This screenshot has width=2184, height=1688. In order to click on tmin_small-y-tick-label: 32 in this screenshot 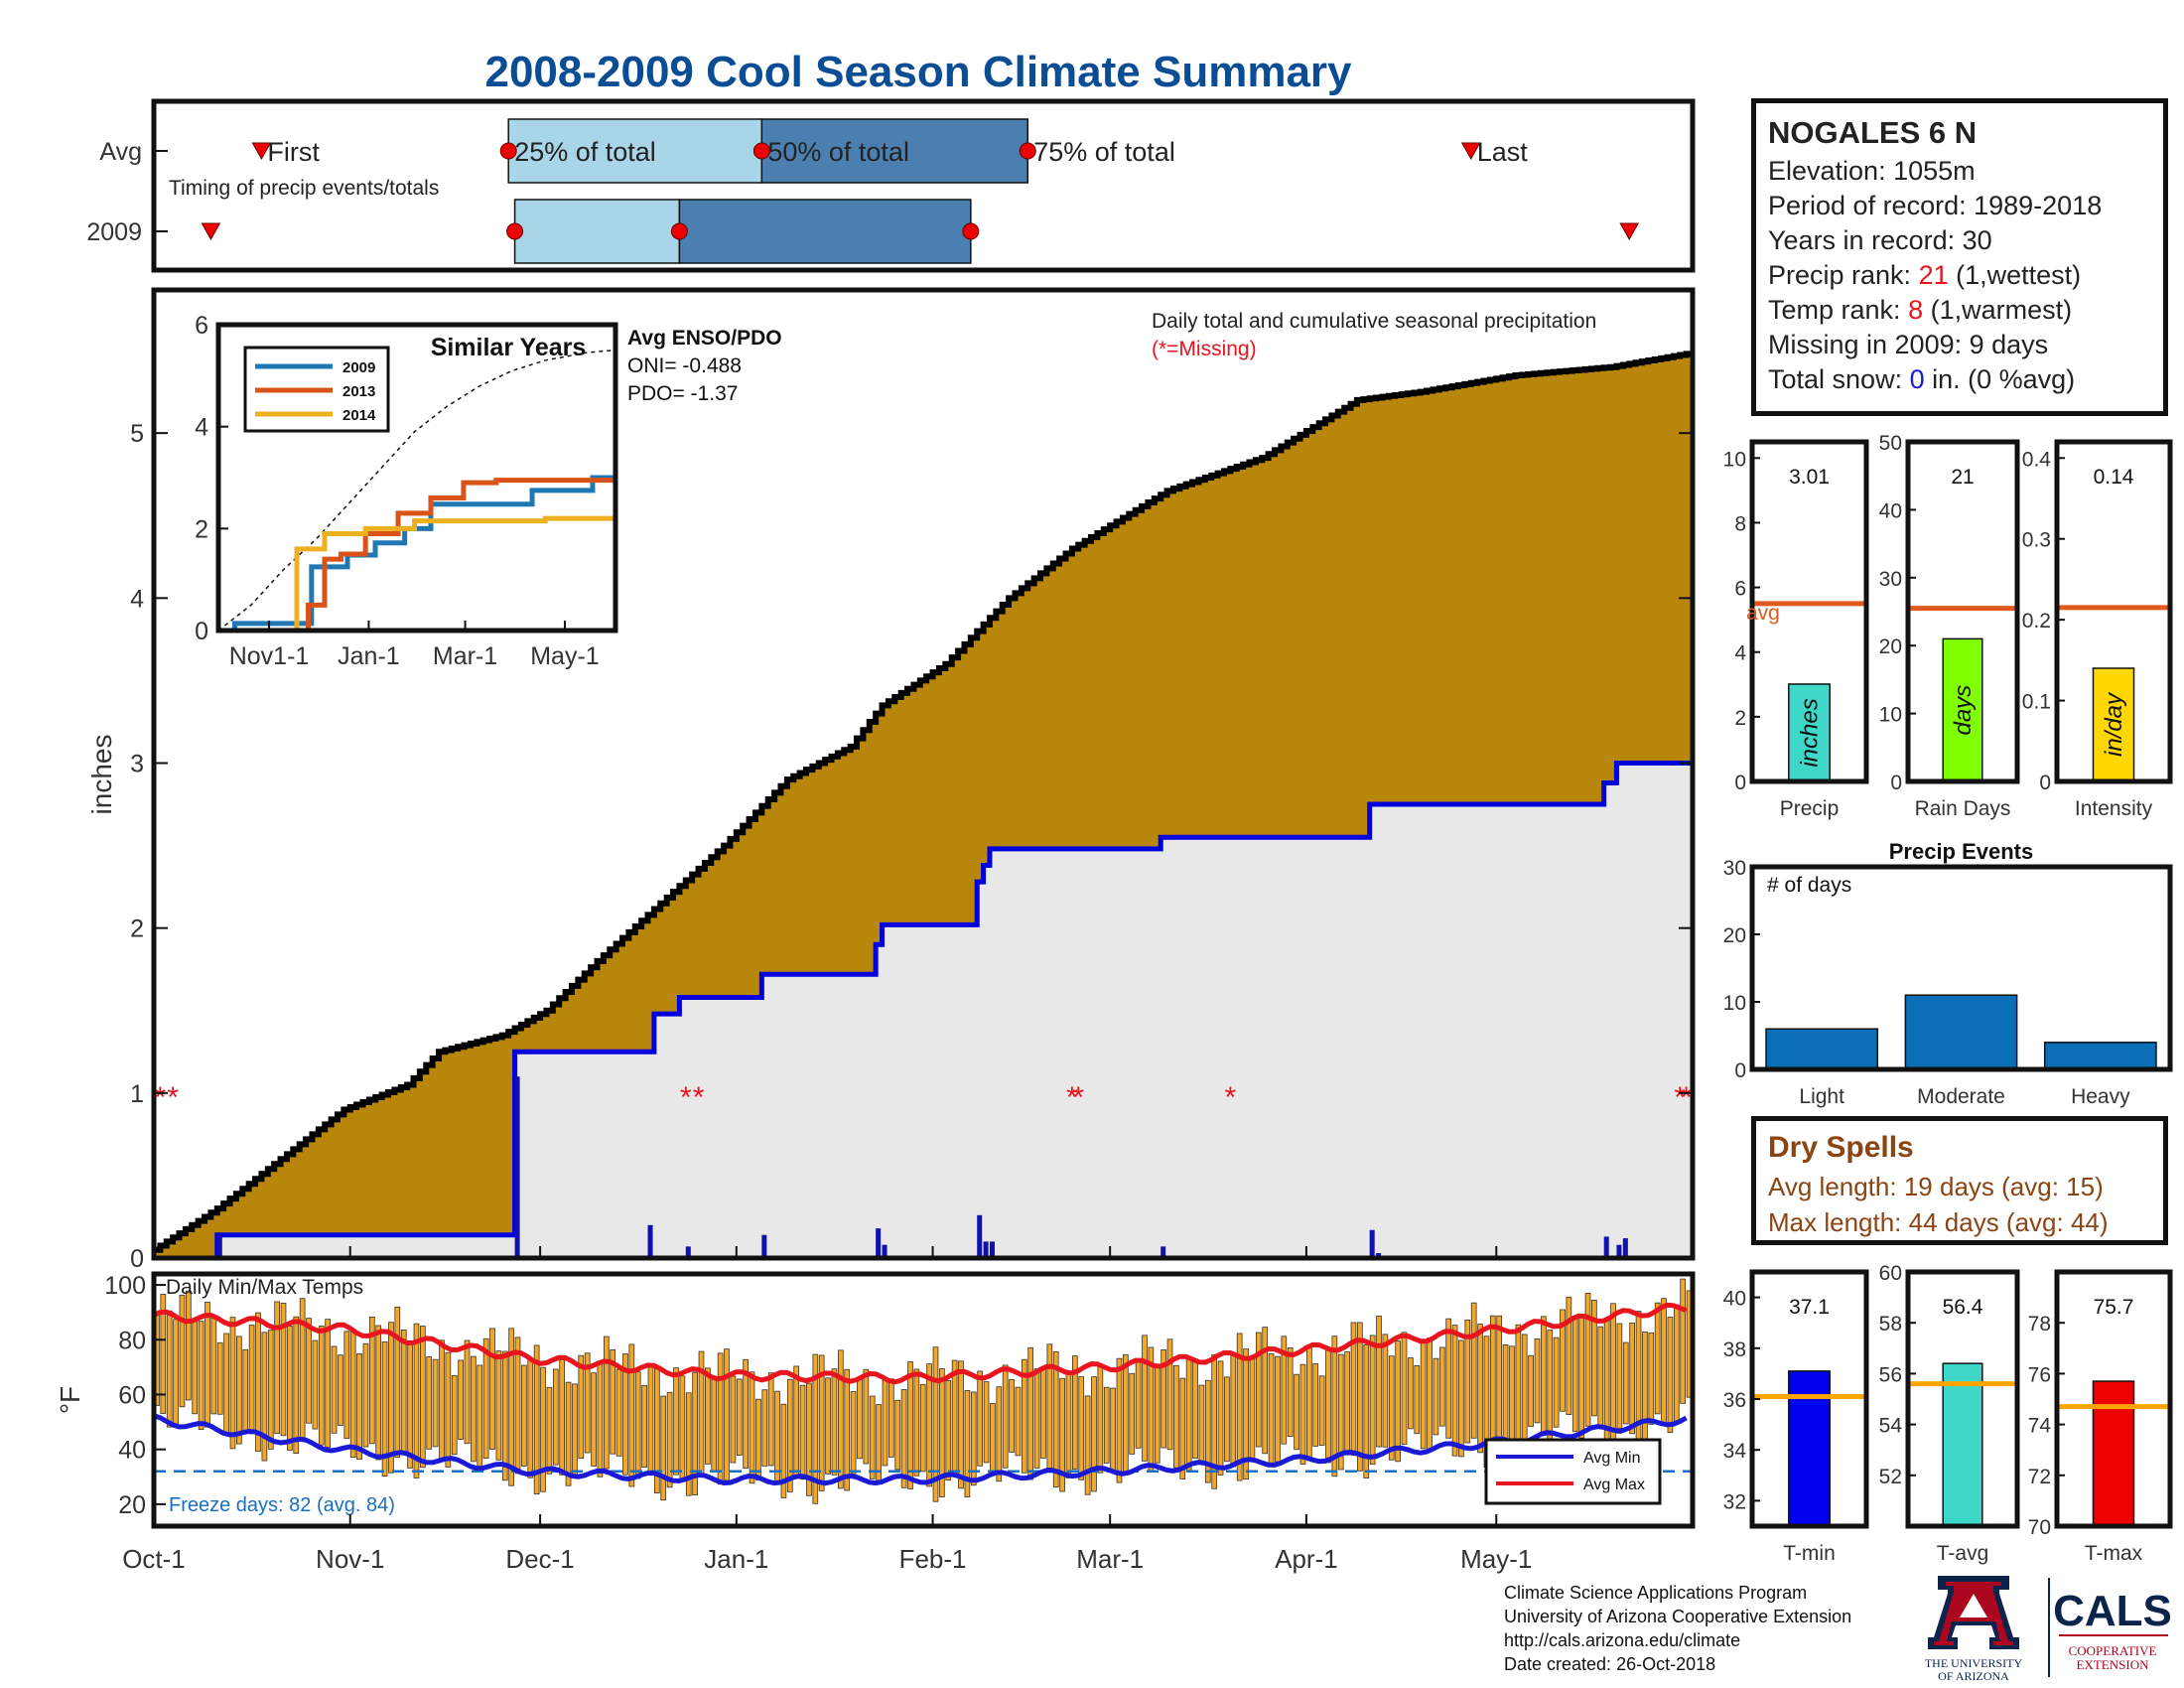, I will do `click(1734, 1501)`.